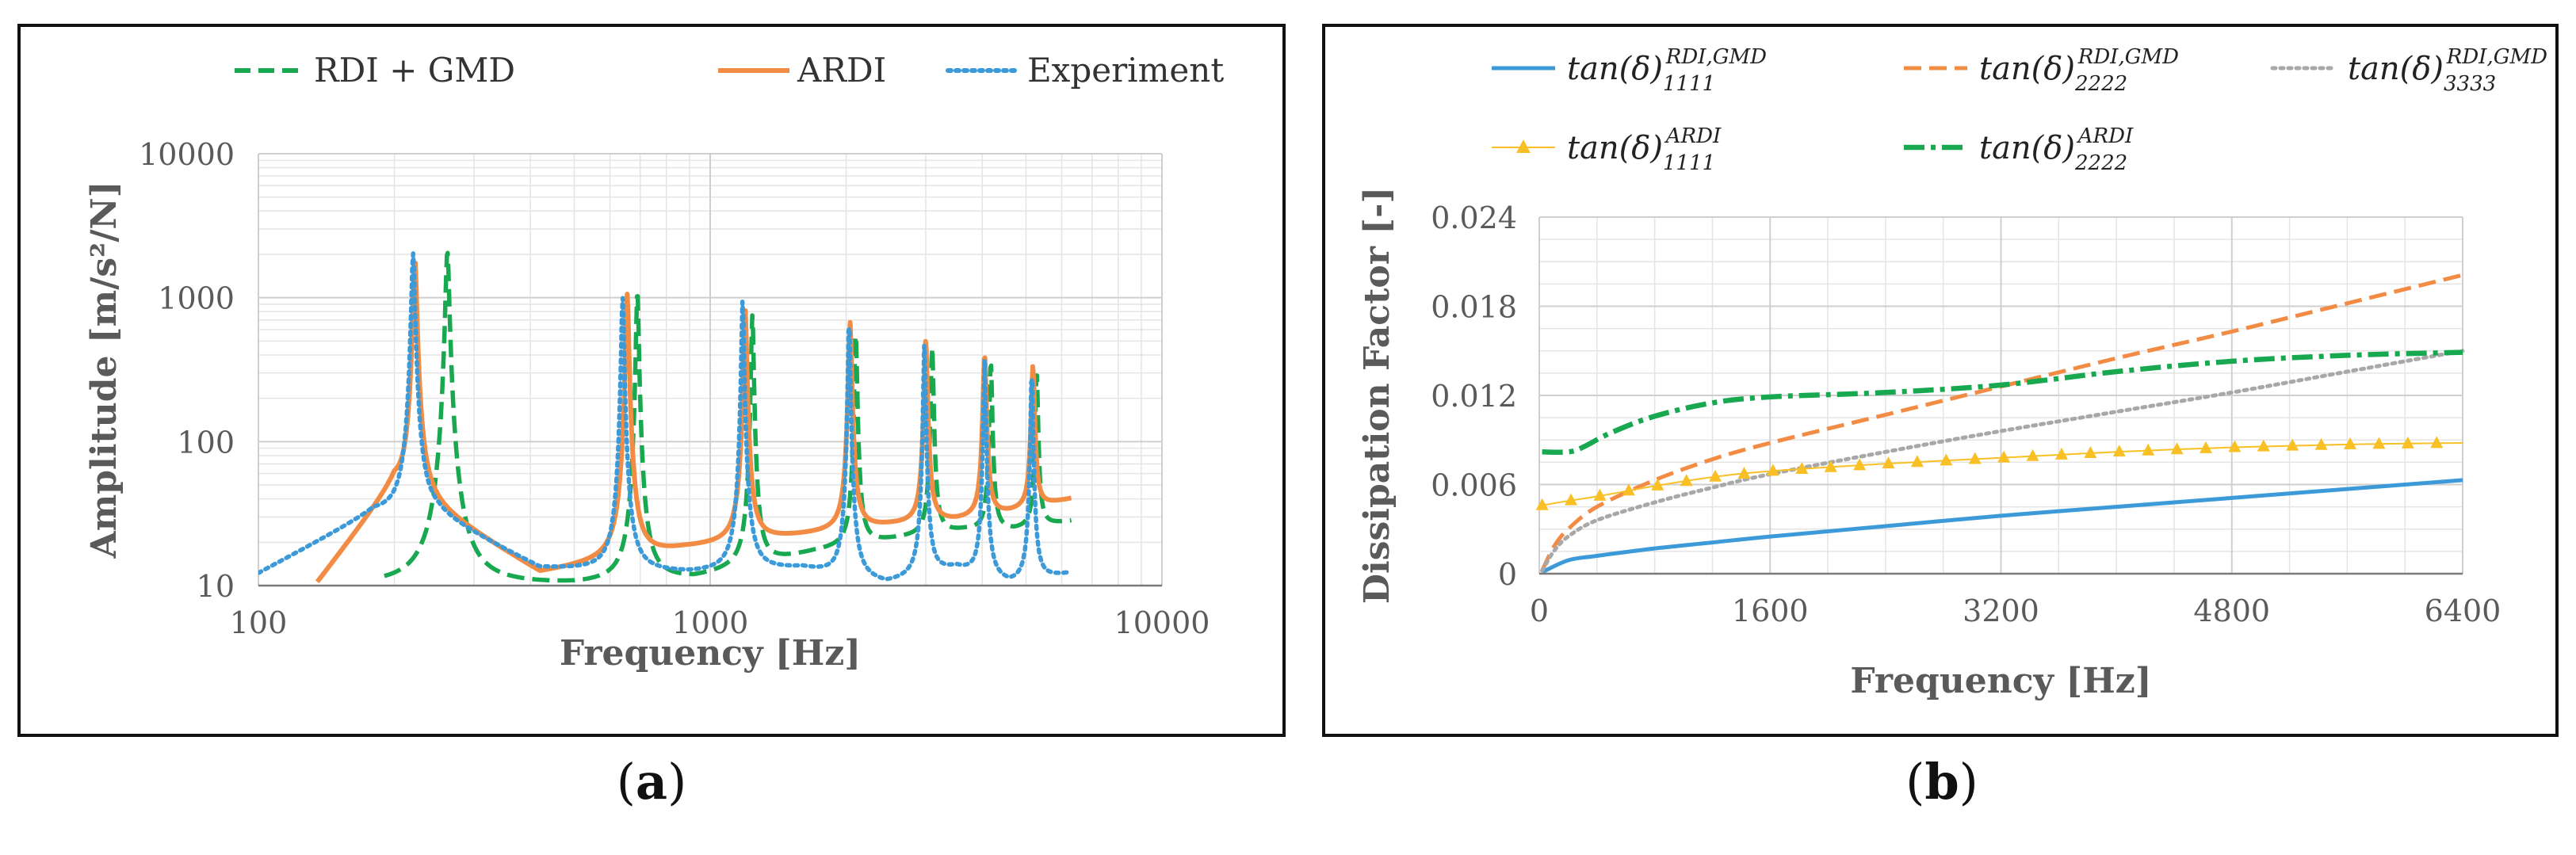  What do you see at coordinates (196, 298) in the screenshot?
I see `y-tick-label: 1000` at bounding box center [196, 298].